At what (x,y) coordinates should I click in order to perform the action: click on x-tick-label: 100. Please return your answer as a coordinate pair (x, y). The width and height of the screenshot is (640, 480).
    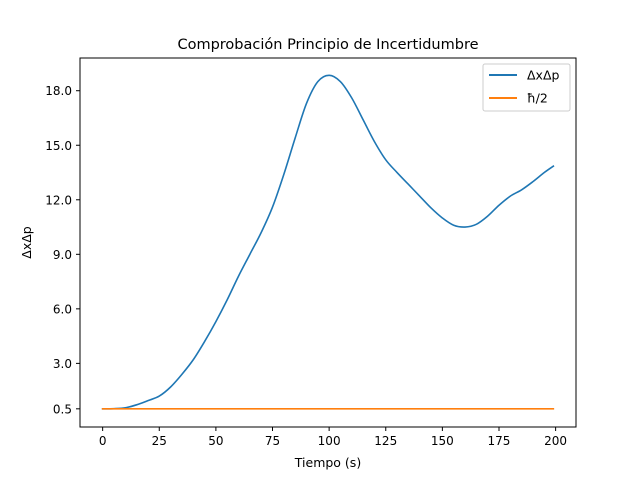
    Looking at the image, I should click on (329, 441).